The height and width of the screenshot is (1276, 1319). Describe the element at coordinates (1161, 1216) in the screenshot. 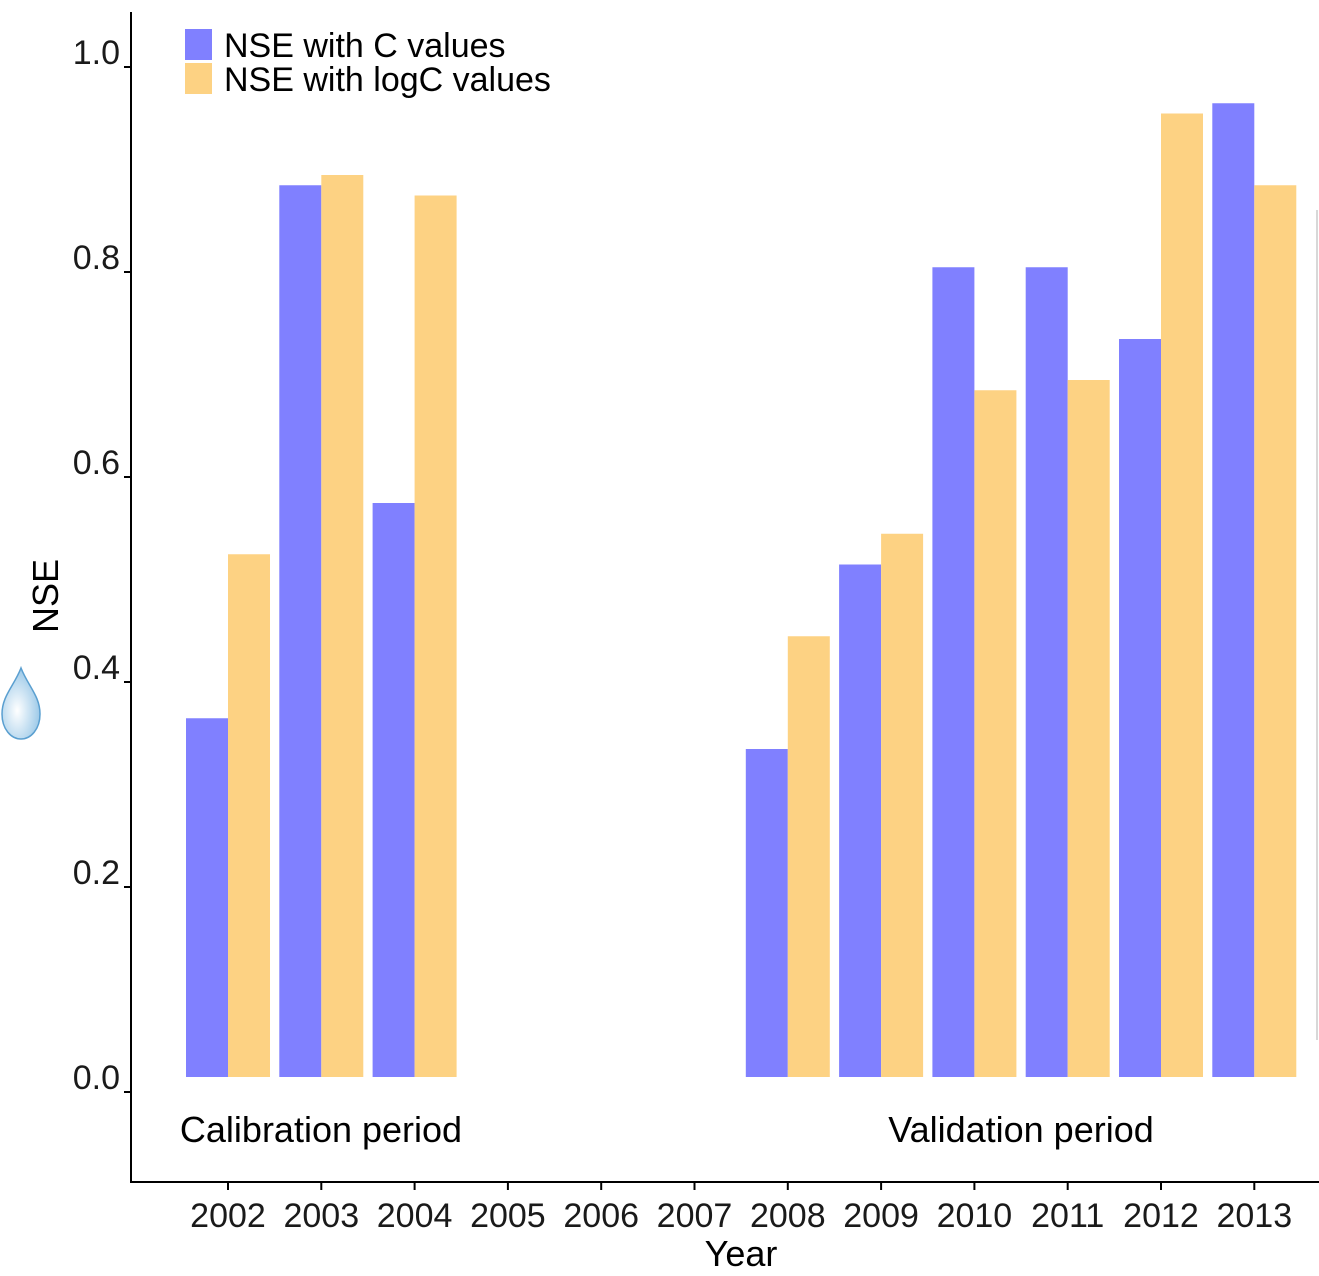

I see `x-tick-label: 2012` at that location.